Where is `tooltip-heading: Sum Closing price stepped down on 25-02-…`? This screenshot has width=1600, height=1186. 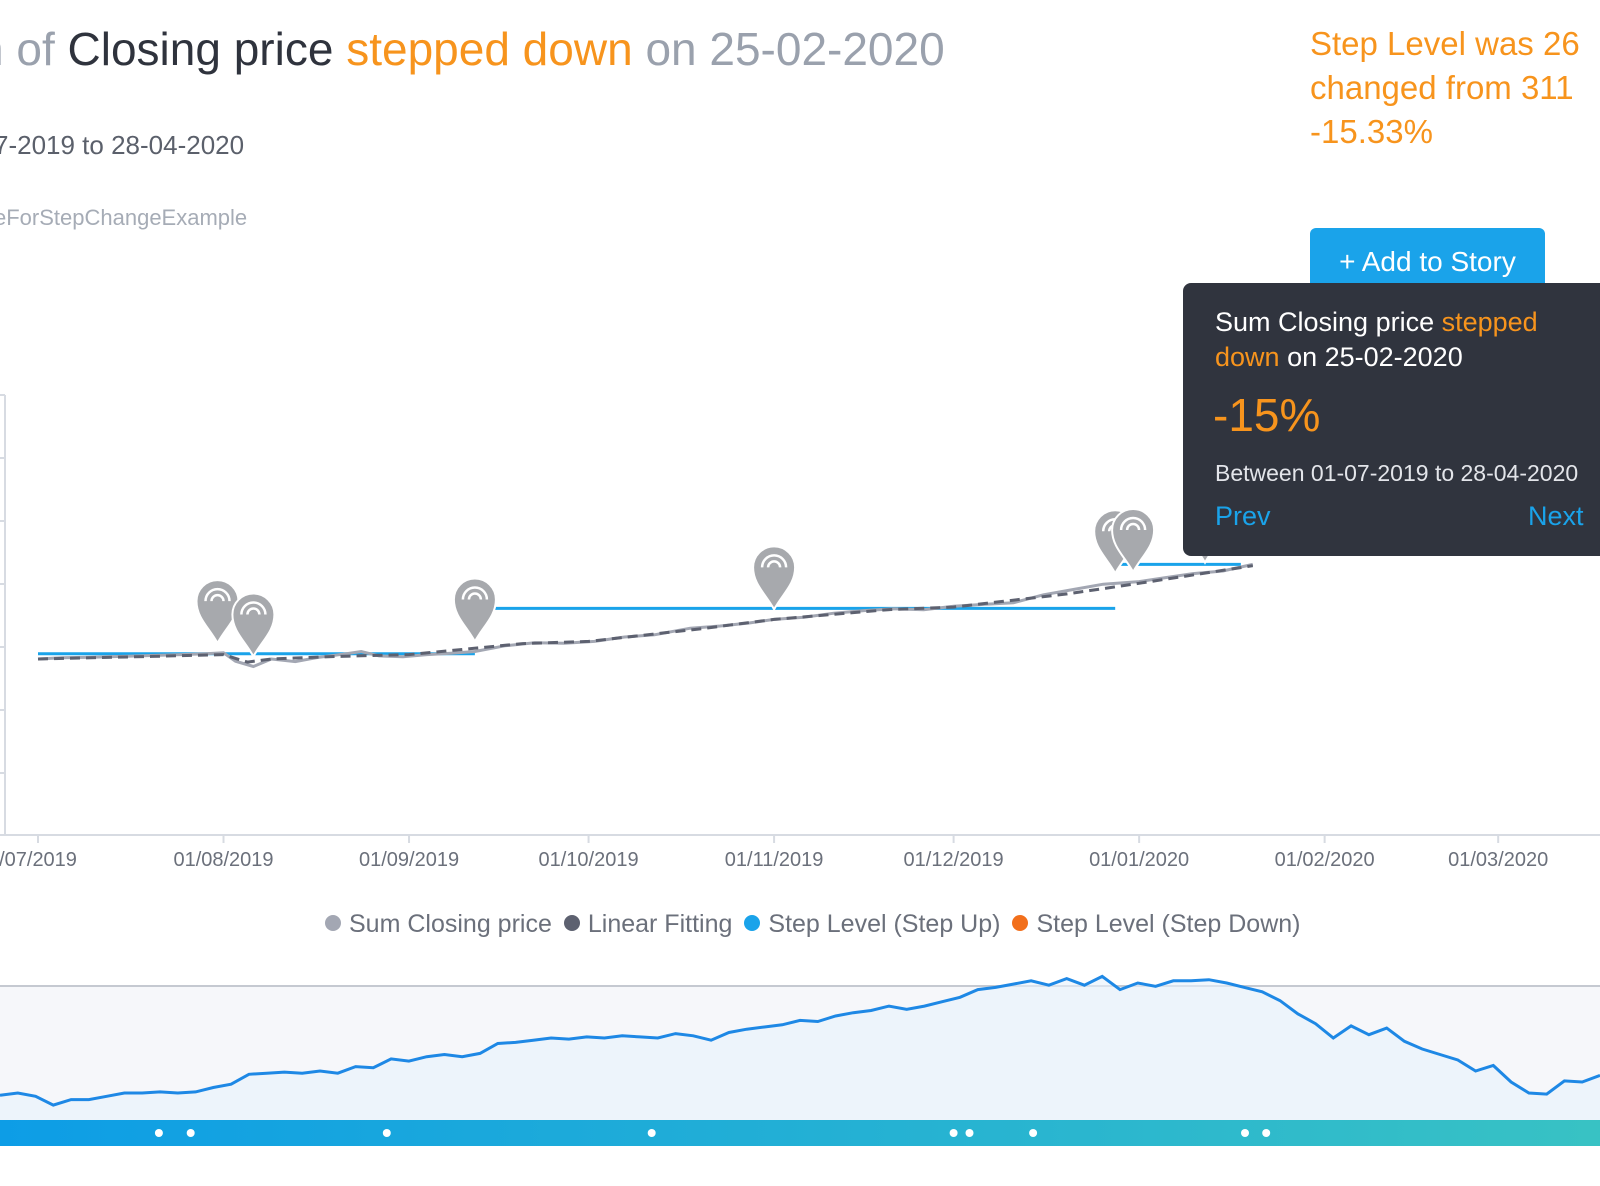 tooltip-heading: Sum Closing price stepped down on 25-02-… is located at coordinates (1405, 340).